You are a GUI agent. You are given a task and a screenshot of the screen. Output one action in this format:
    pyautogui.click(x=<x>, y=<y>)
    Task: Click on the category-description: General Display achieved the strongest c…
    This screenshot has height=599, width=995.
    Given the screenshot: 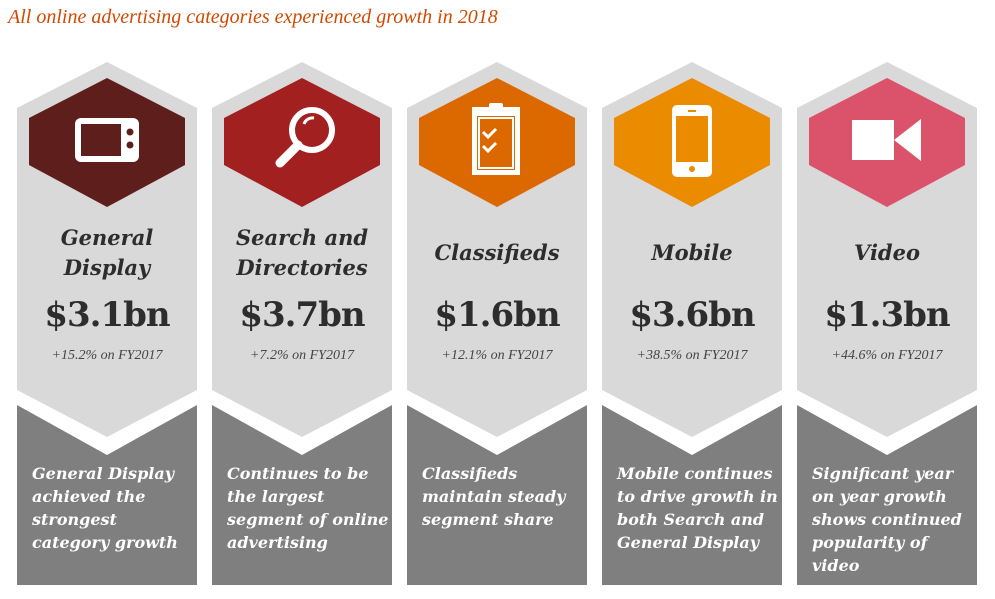 What is the action you would take?
    pyautogui.click(x=105, y=508)
    